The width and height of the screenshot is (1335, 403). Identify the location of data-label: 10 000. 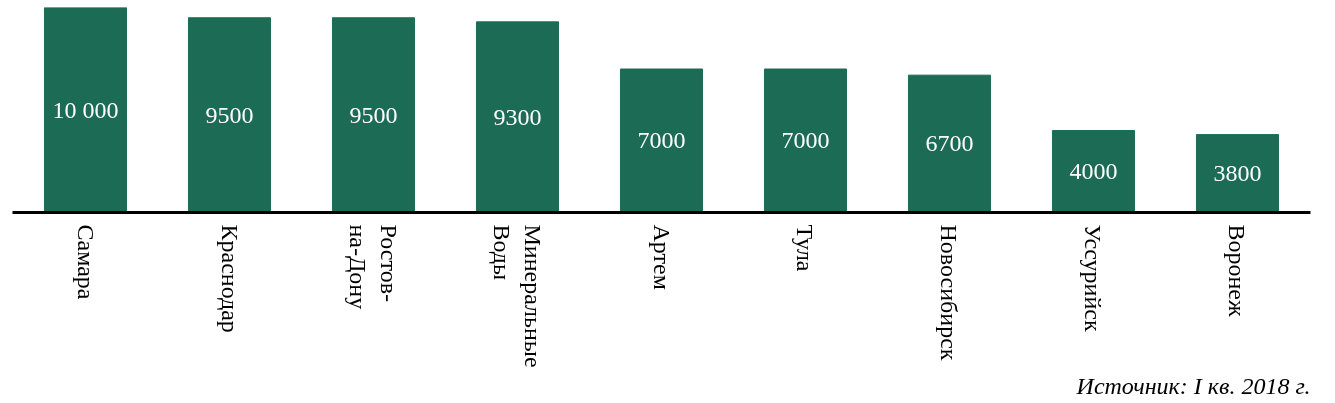
(85, 110).